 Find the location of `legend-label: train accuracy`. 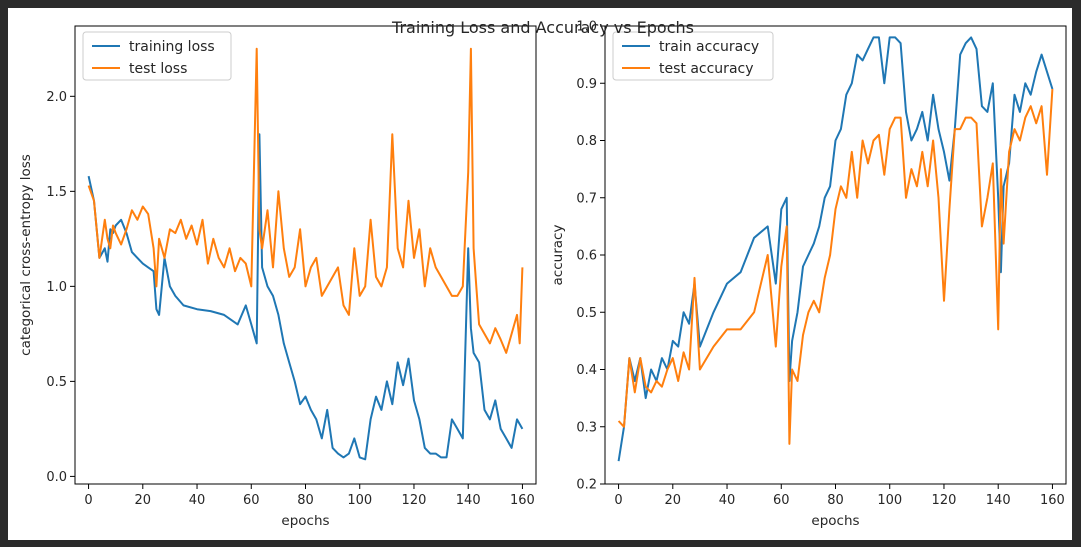

legend-label: train accuracy is located at coordinates (709, 47).